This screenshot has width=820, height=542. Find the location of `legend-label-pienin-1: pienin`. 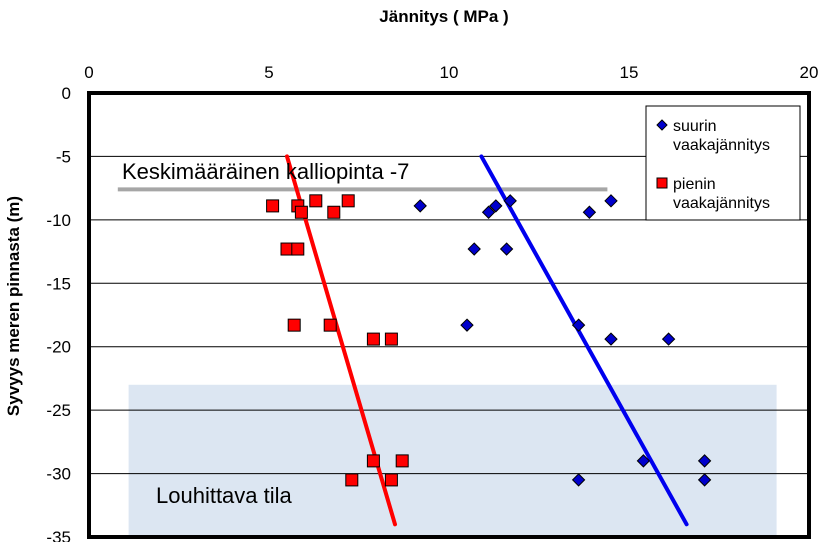

legend-label-pienin-1: pienin is located at coordinates (694, 184).